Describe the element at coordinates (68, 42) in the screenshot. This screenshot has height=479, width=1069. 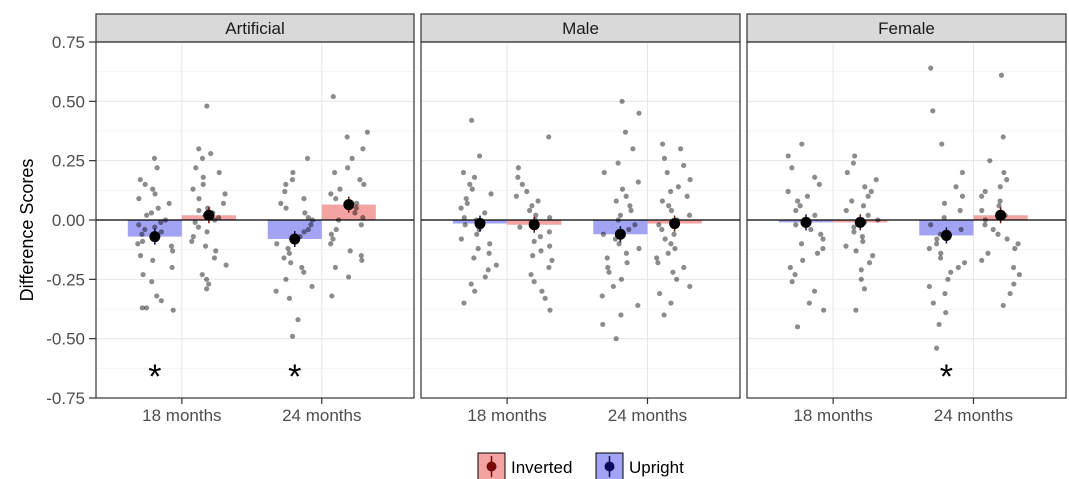
I see `y-tick-label: 0.75` at that location.